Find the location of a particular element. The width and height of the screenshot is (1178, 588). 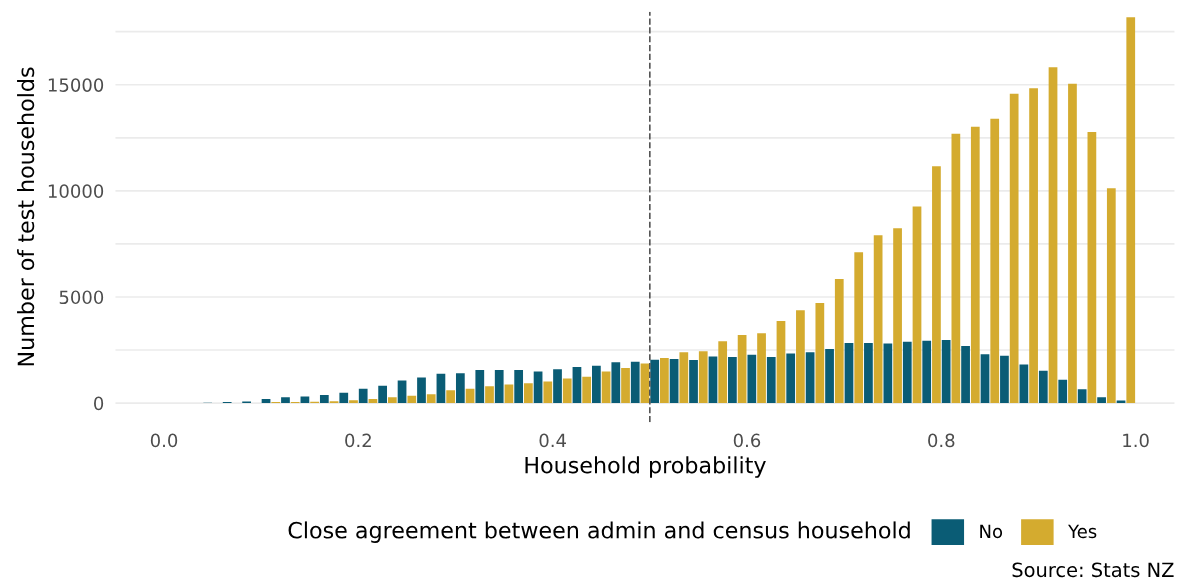

x-tick-label: 0.4 is located at coordinates (552, 440).